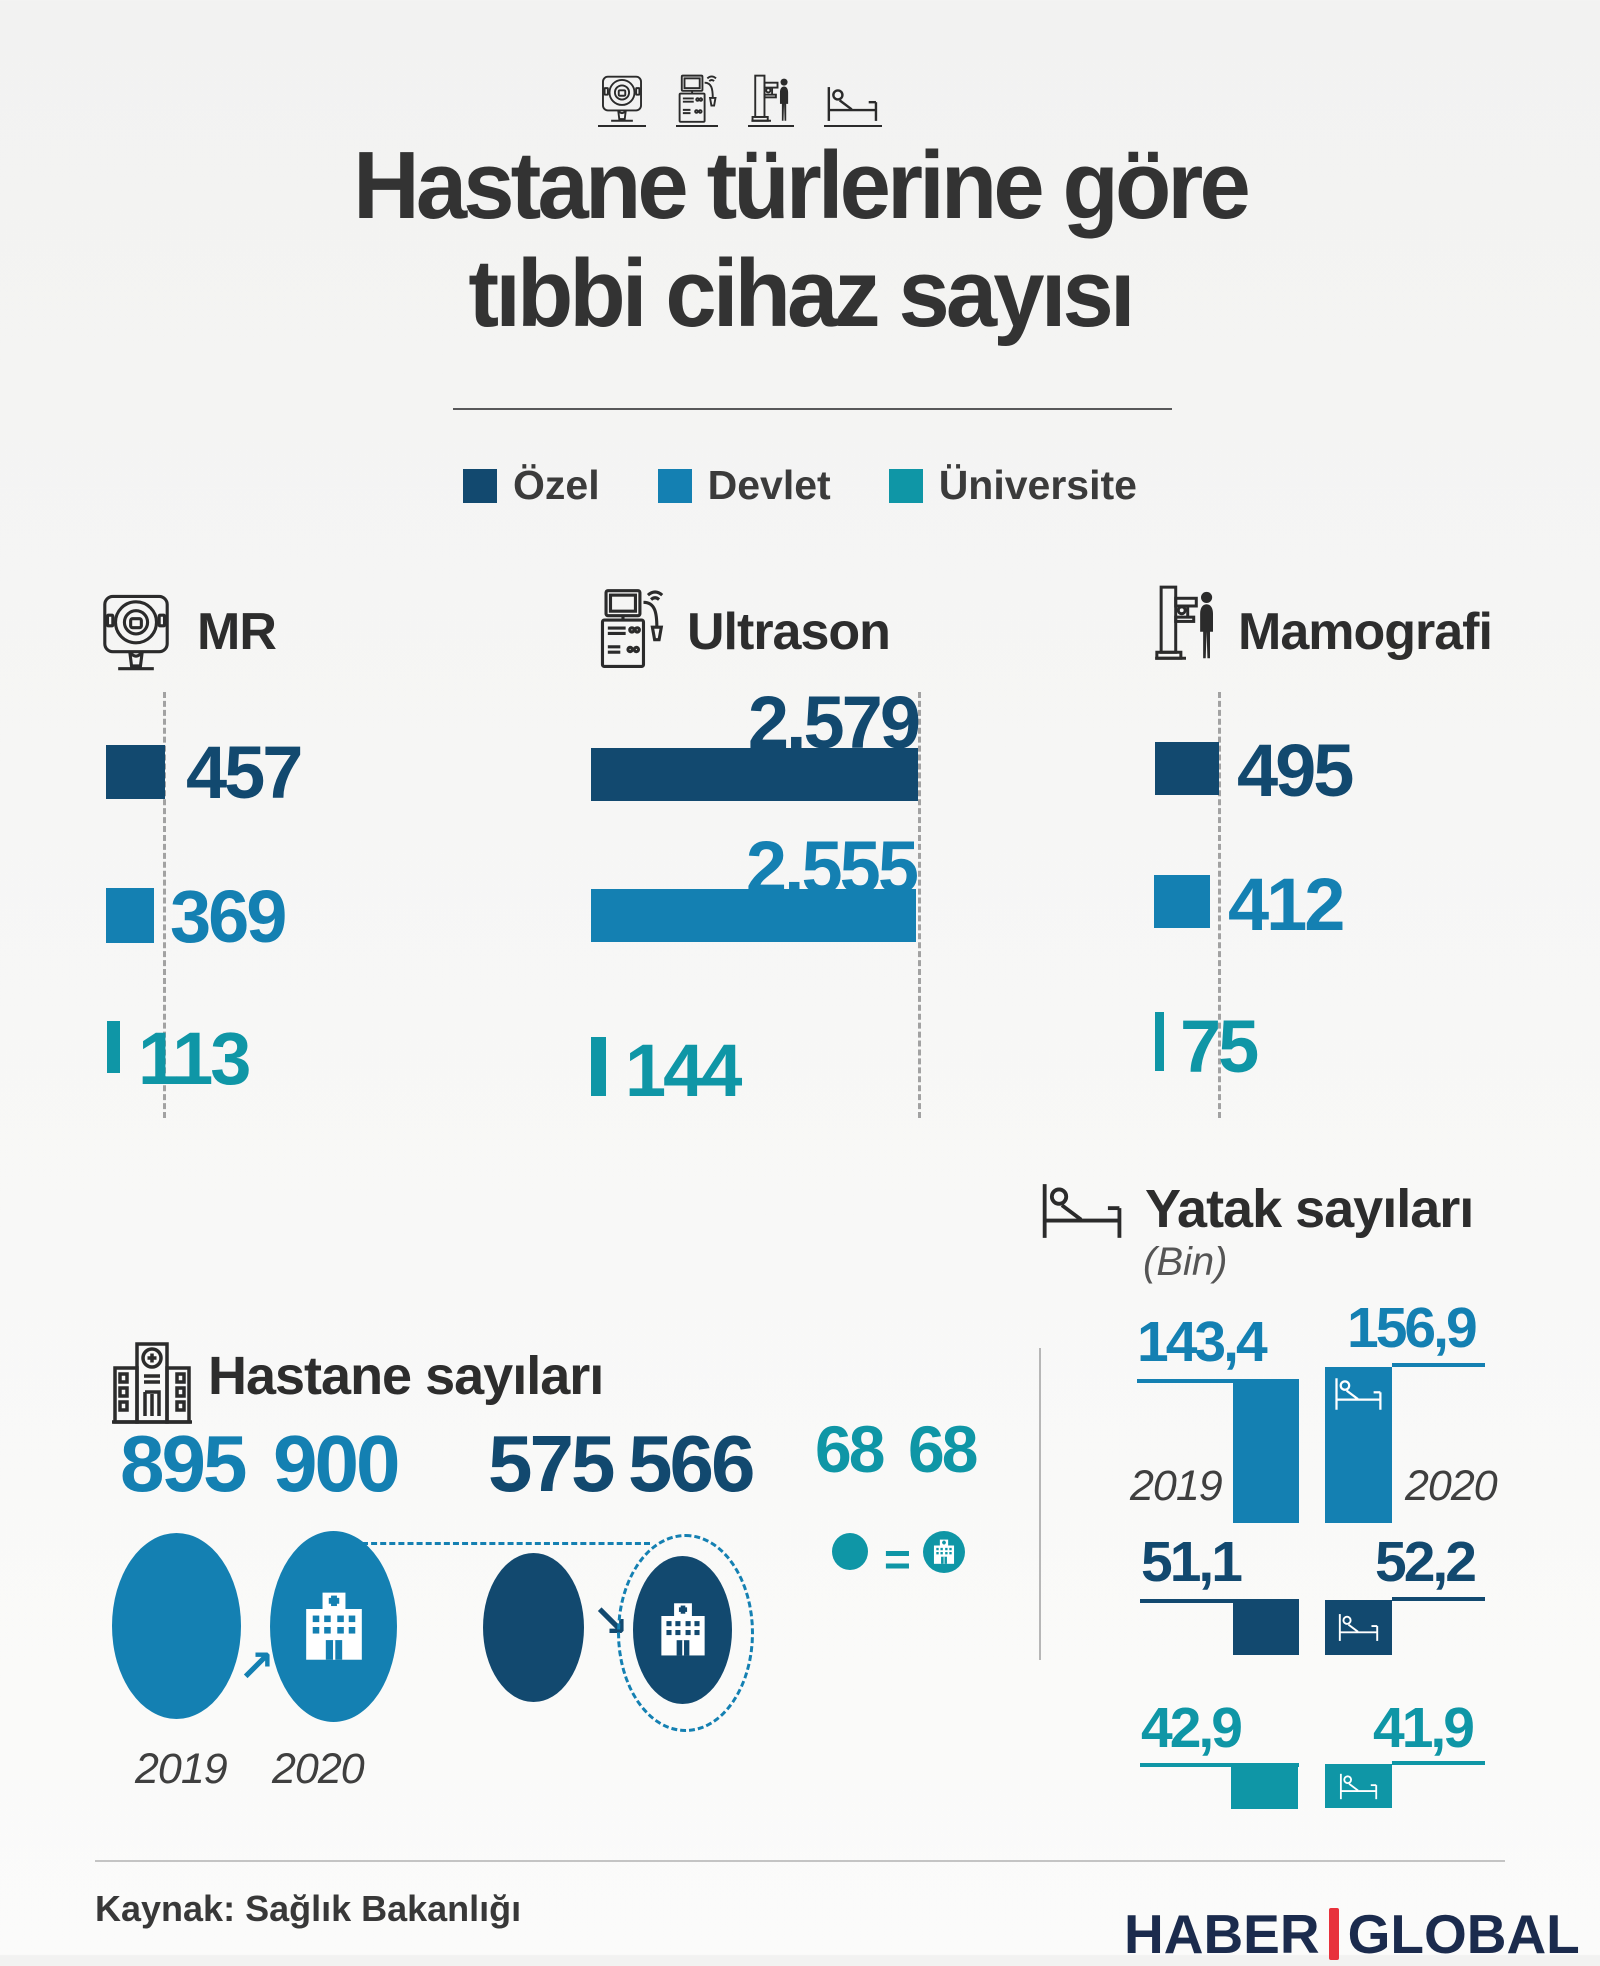 The height and width of the screenshot is (1966, 1600). Describe the element at coordinates (740, 100) in the screenshot. I see `header-device-icons` at that location.